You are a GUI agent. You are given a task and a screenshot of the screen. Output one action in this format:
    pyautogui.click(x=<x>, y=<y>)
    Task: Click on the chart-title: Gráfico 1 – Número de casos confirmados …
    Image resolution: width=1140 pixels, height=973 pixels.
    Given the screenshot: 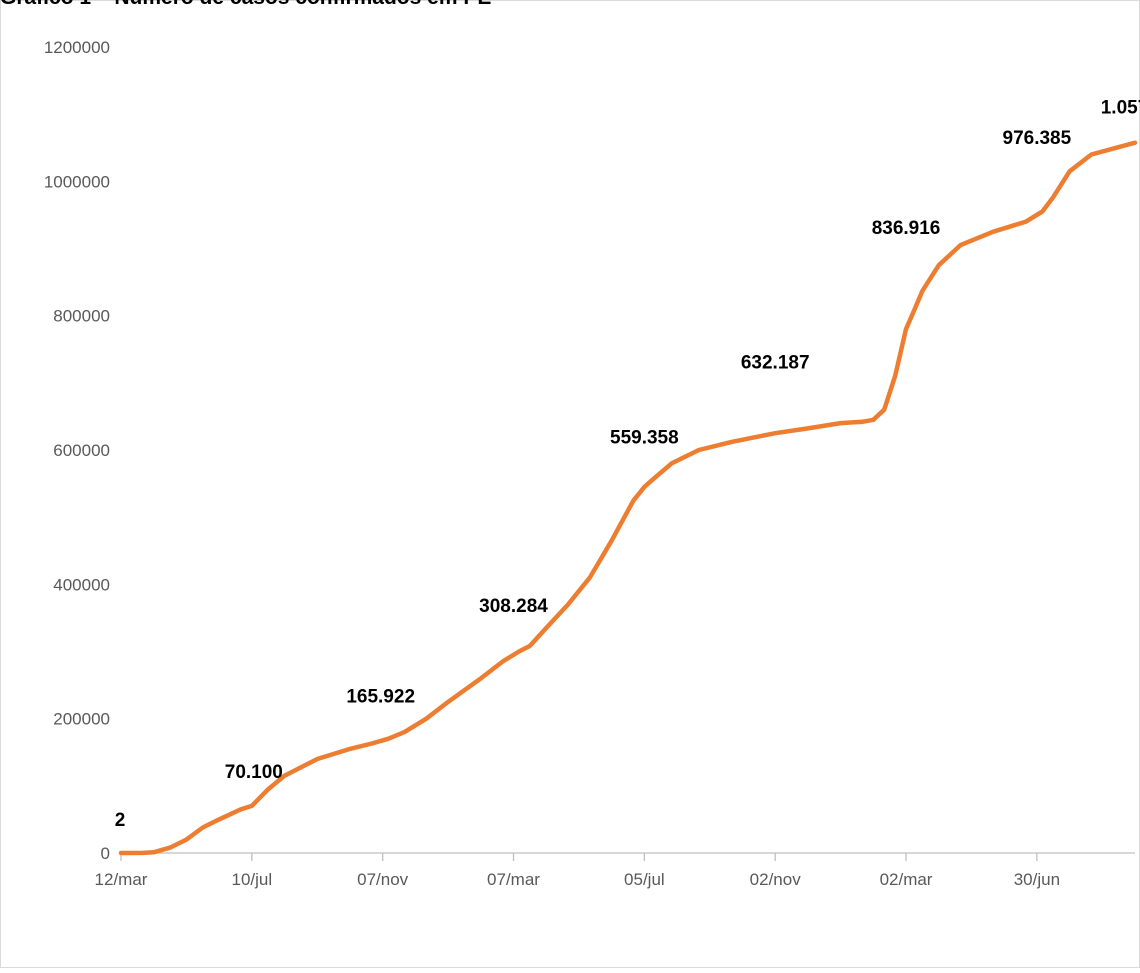 What is the action you would take?
    pyautogui.click(x=245, y=5)
    